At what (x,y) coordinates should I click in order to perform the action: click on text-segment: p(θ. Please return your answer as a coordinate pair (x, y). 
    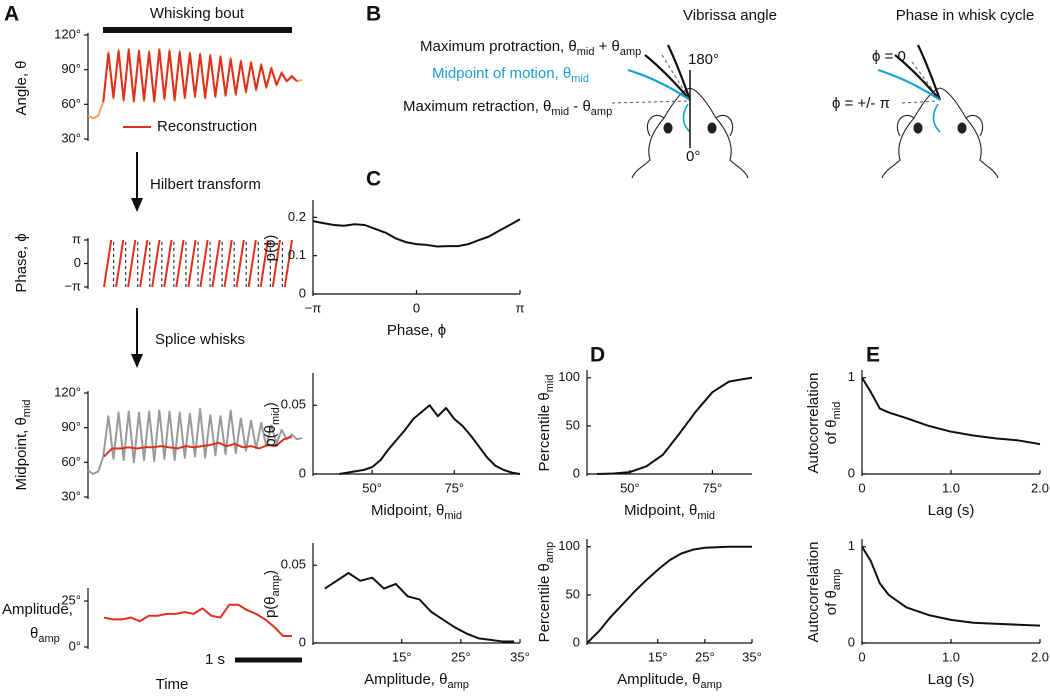
    Looking at the image, I should click on (270, 436).